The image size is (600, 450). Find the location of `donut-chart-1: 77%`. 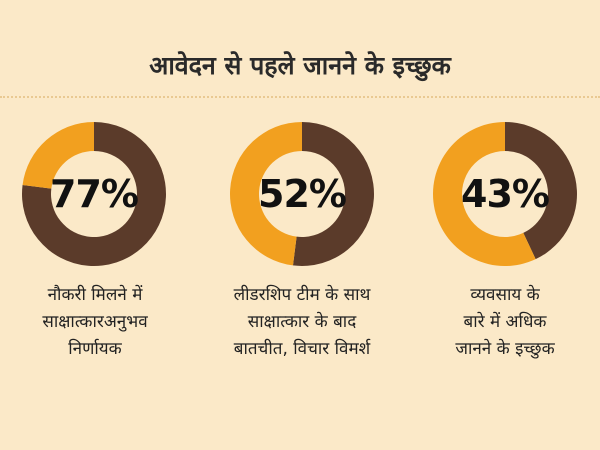

donut-chart-1: 77% is located at coordinates (94, 194).